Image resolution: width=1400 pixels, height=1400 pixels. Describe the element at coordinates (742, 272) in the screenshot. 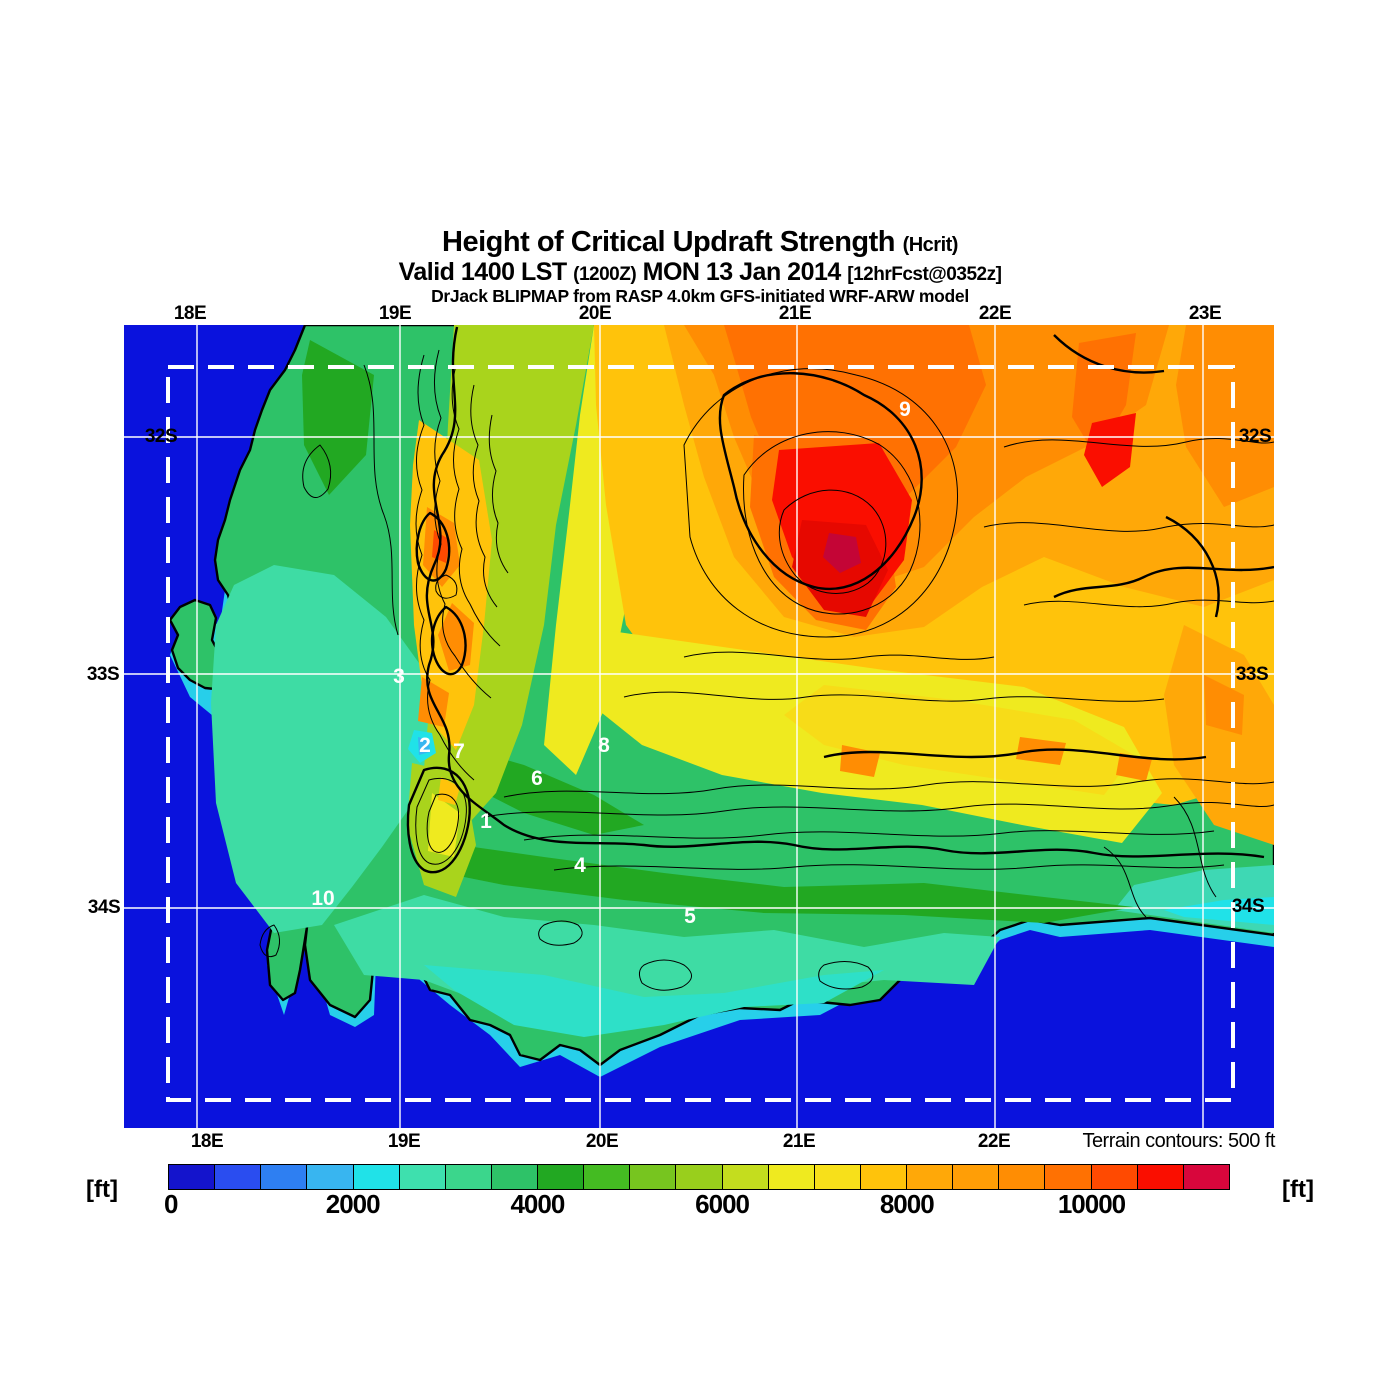

I see `valid-date: MON 13 Jan 2014` at that location.